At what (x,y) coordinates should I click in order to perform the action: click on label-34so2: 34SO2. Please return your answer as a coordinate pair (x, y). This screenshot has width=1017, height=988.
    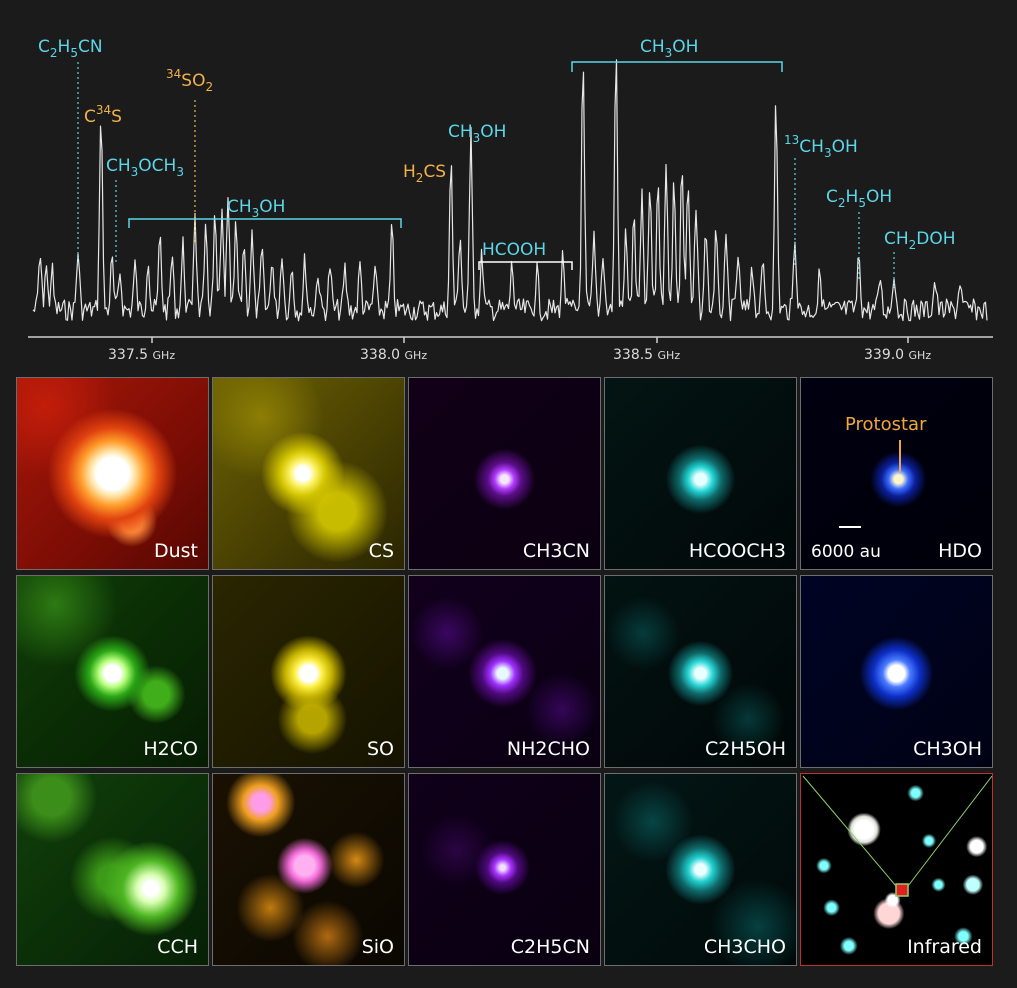
    Looking at the image, I should click on (189, 80).